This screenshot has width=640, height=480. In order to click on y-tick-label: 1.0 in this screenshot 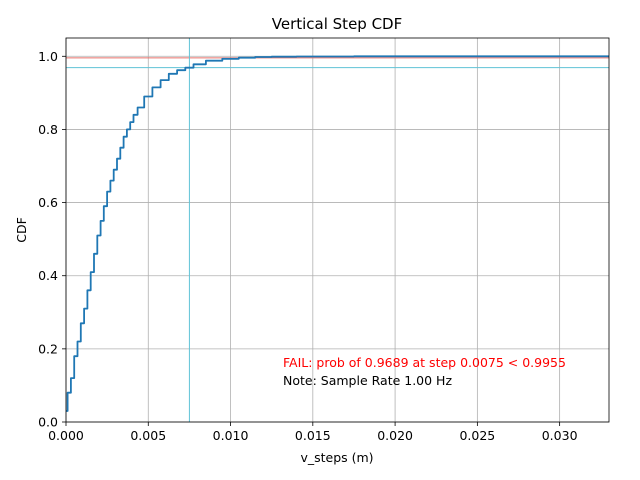, I will do `click(48, 56)`.